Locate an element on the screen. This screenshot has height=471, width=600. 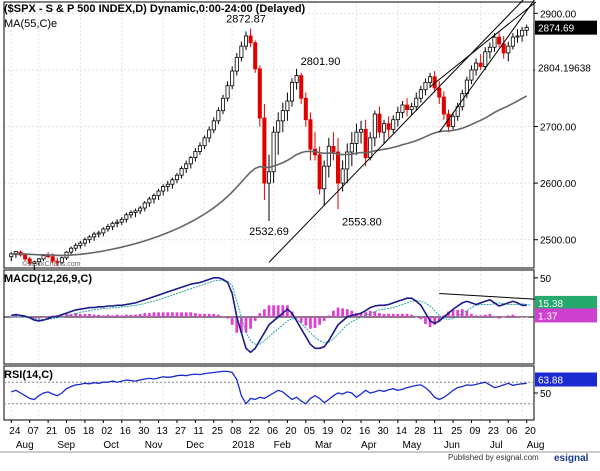
x-tick-label: 13 is located at coordinates (163, 431).